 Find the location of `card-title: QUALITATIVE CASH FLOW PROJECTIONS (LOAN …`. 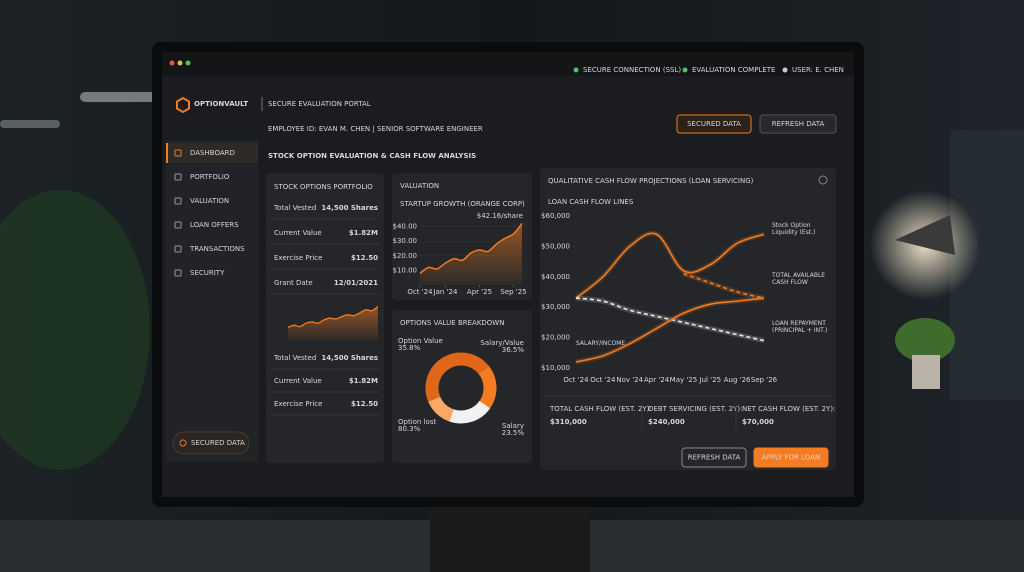

card-title: QUALITATIVE CASH FLOW PROJECTIONS (LOAN … is located at coordinates (651, 181).